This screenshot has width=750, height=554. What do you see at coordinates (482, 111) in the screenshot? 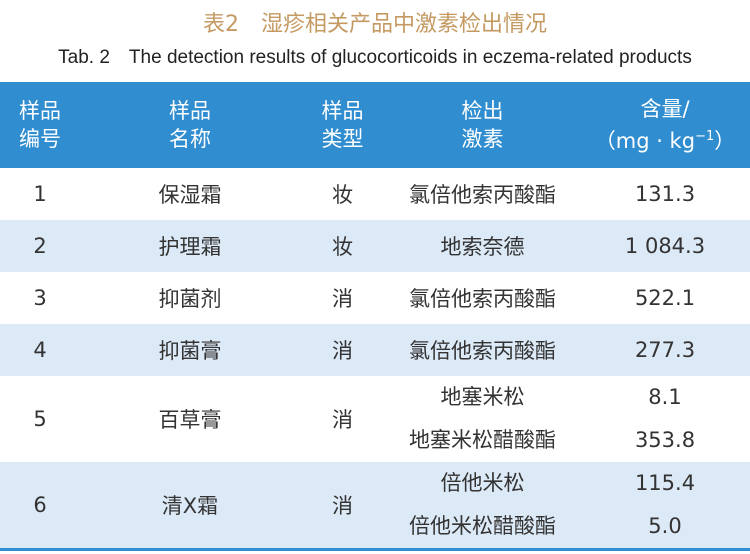
I see `header-line: 检出` at bounding box center [482, 111].